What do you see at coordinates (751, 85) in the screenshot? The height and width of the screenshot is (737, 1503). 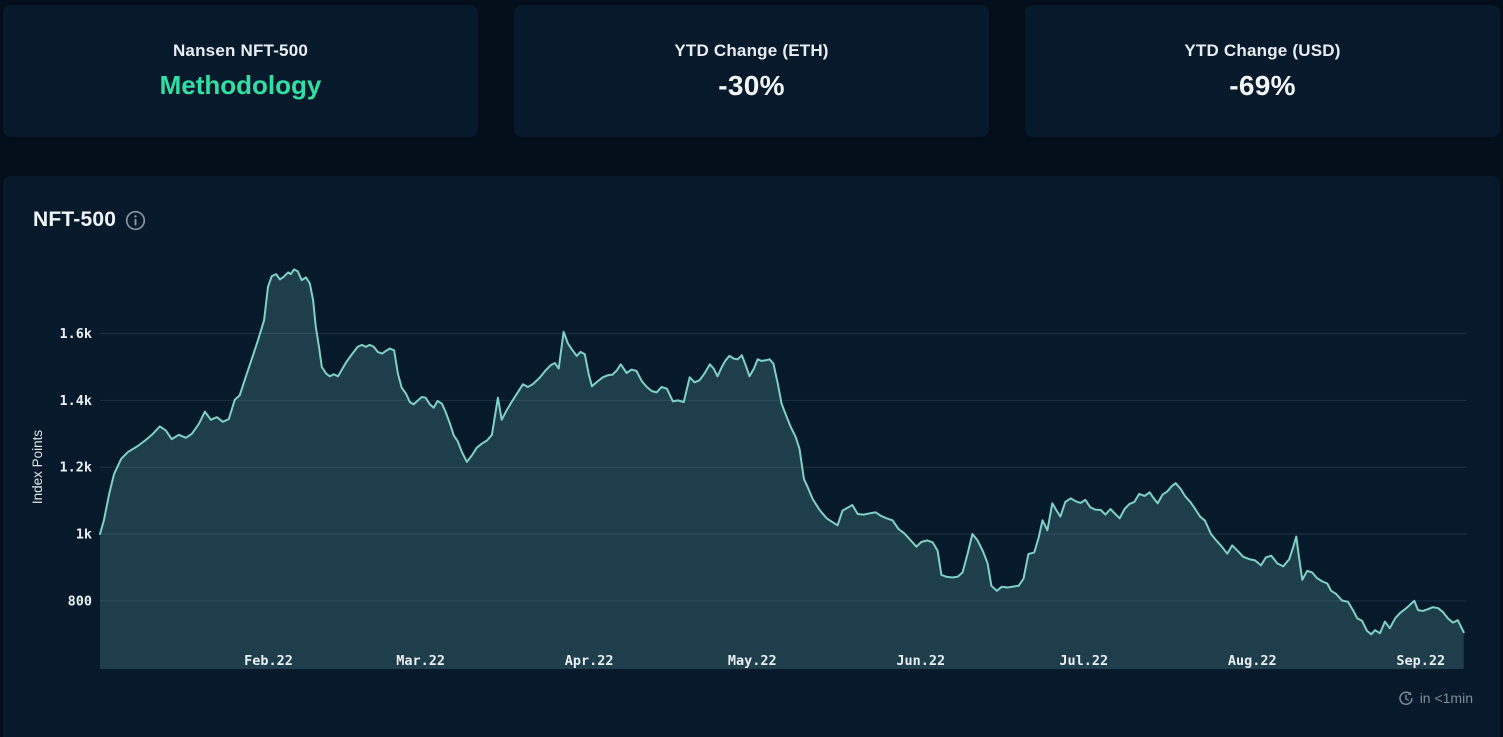 I see `card-ytd-eth-value: -30%` at bounding box center [751, 85].